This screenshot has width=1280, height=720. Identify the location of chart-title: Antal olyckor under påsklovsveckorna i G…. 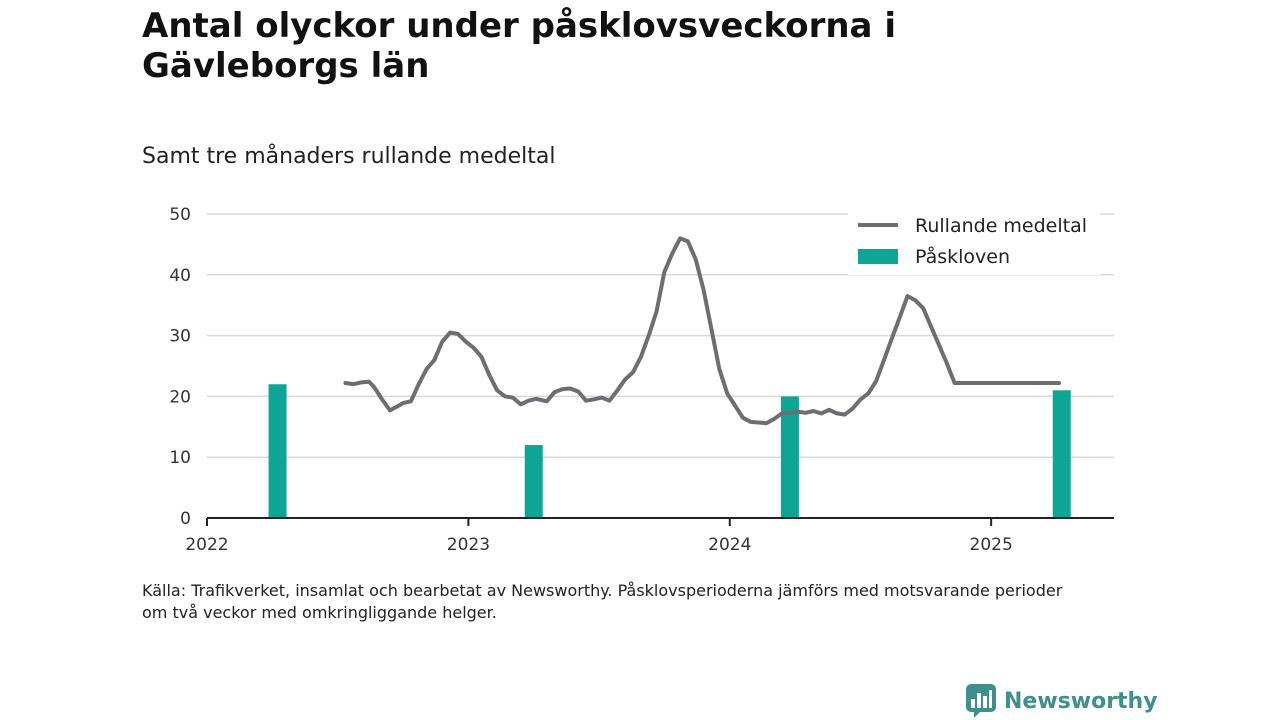
(519, 46).